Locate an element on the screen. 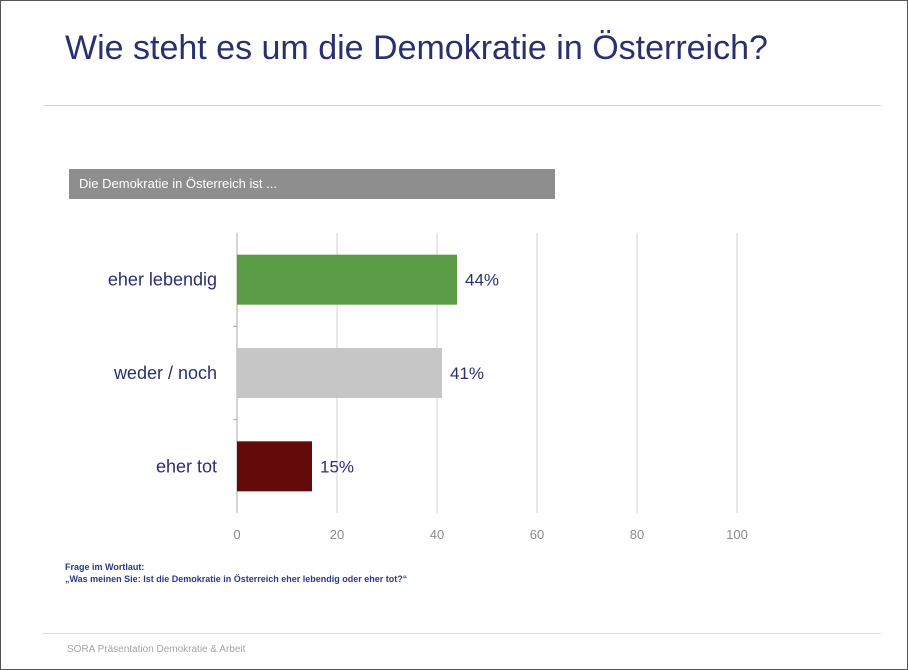 This screenshot has width=908, height=670. category-label: eher tot is located at coordinates (186, 466).